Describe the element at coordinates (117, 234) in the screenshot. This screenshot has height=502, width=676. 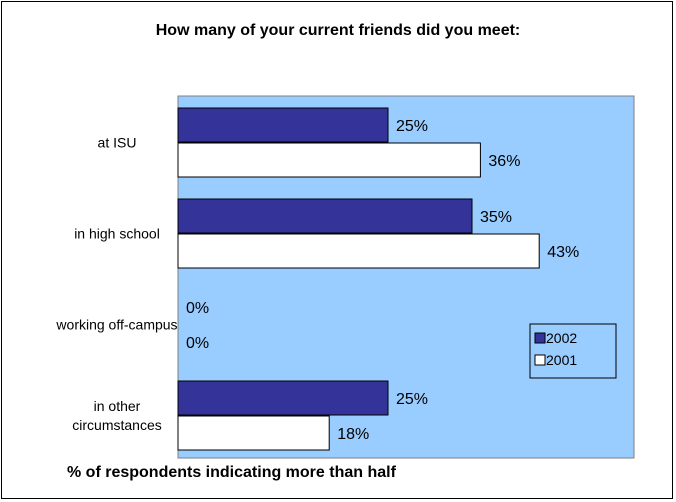
I see `category-label: in high school` at that location.